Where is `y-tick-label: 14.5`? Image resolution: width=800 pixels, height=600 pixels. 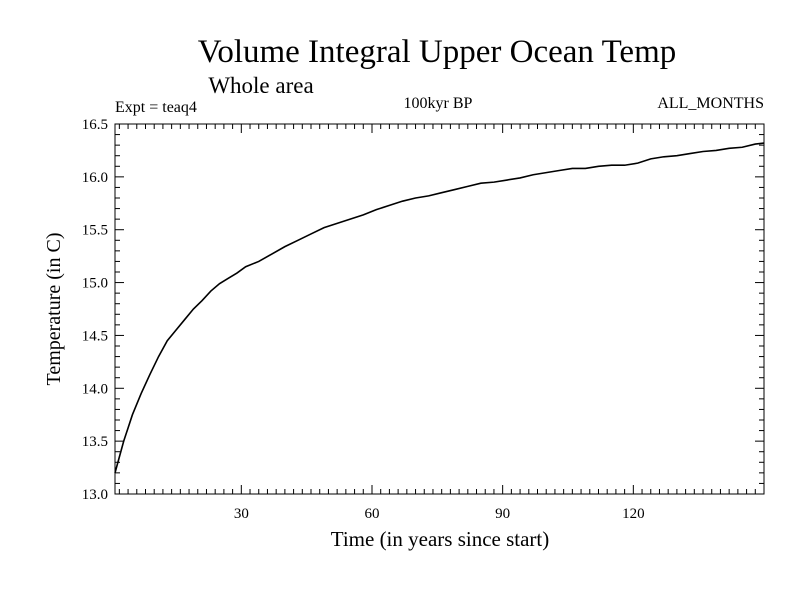
y-tick-label: 14.5 is located at coordinates (95, 336).